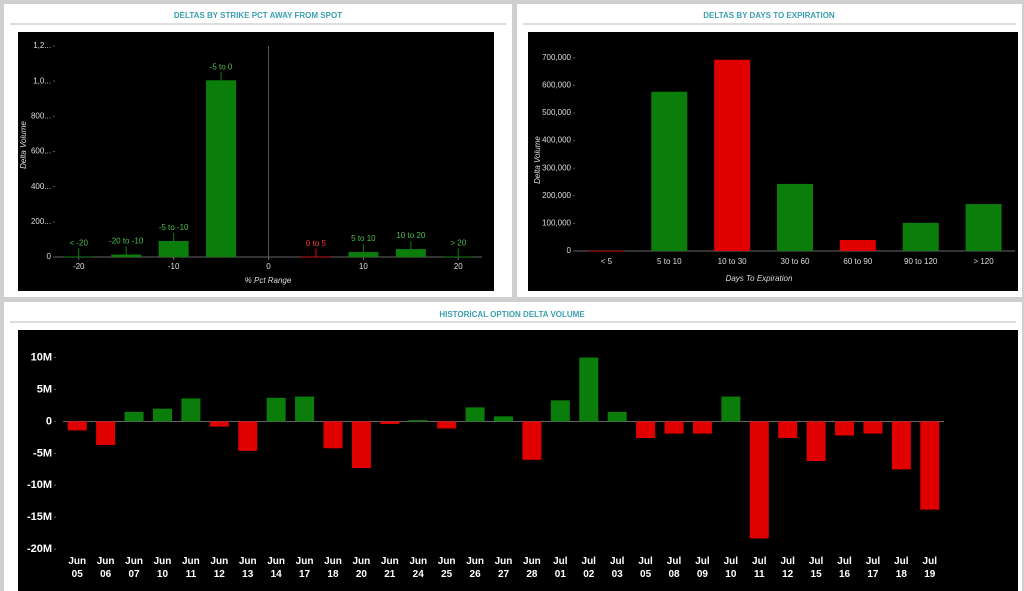 This screenshot has width=1024, height=591. What do you see at coordinates (42, 453) in the screenshot?
I see `y-tick-label: -5M` at bounding box center [42, 453].